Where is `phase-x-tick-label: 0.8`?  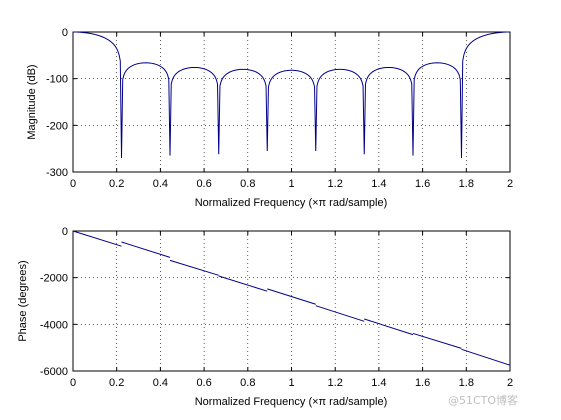
phase-x-tick-label: 0.8 is located at coordinates (247, 383).